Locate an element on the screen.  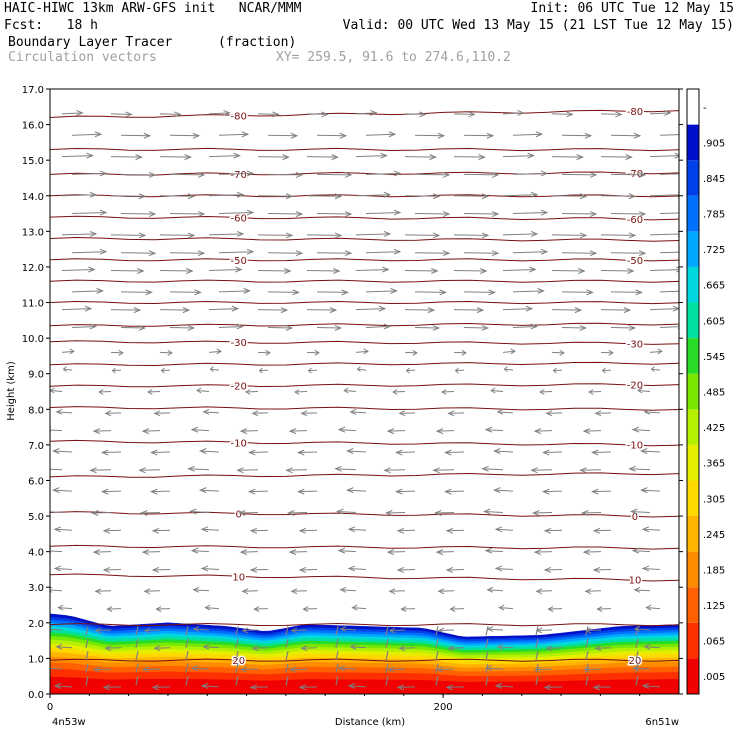
colorbar-frame is located at coordinates (693, 391).